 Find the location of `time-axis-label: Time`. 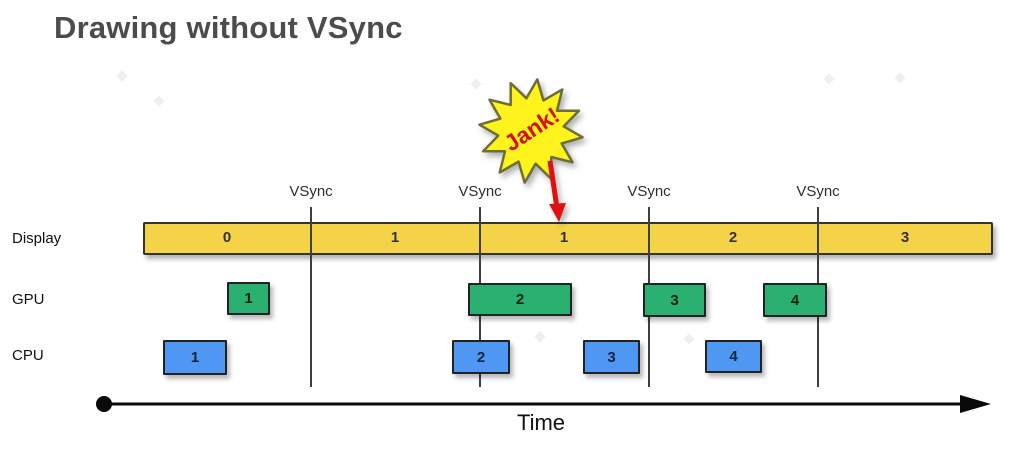

time-axis-label: Time is located at coordinates (541, 422).